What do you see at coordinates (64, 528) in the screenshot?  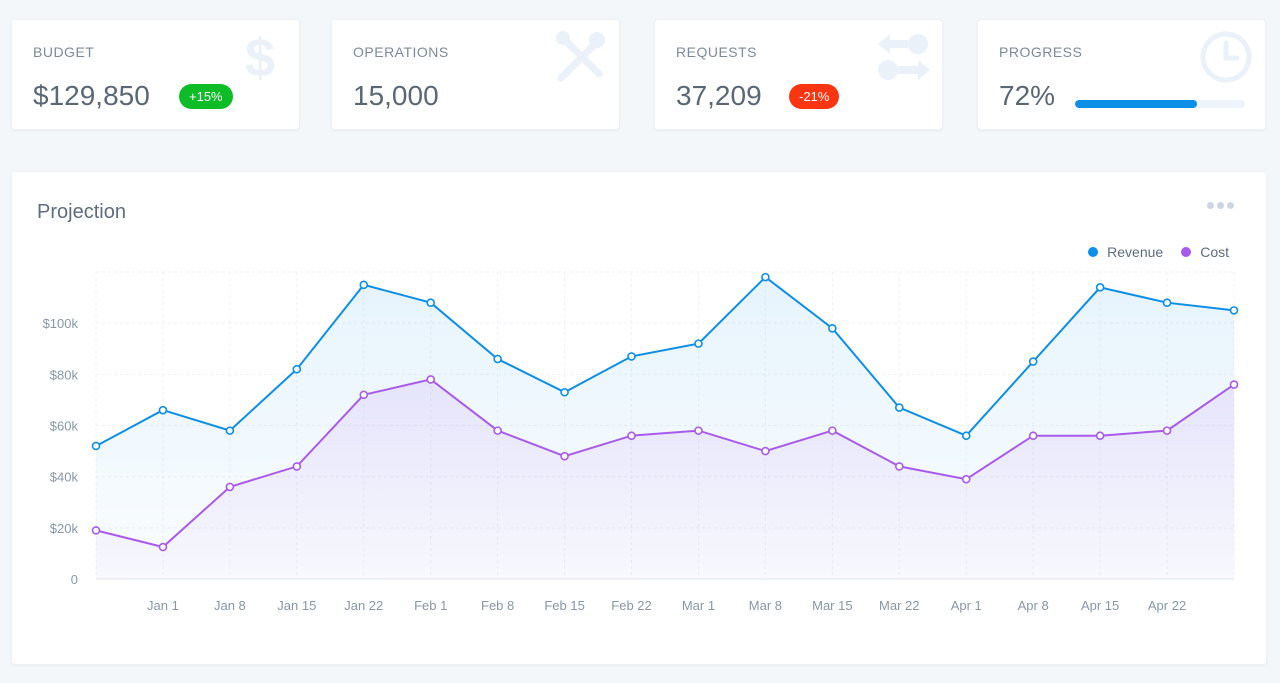 I see `y-tick-label: $20k` at bounding box center [64, 528].